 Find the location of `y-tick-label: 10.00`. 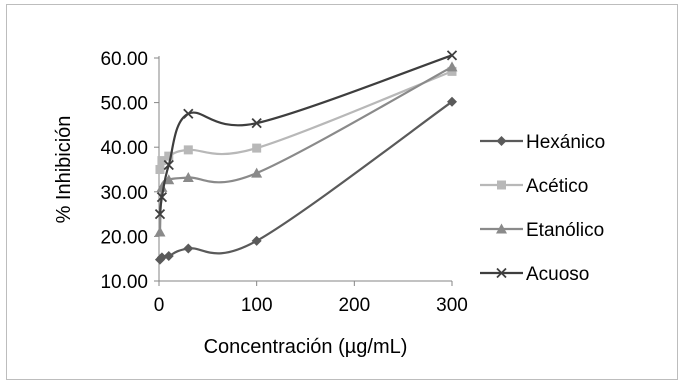

y-tick-label: 10.00 is located at coordinates (124, 282).